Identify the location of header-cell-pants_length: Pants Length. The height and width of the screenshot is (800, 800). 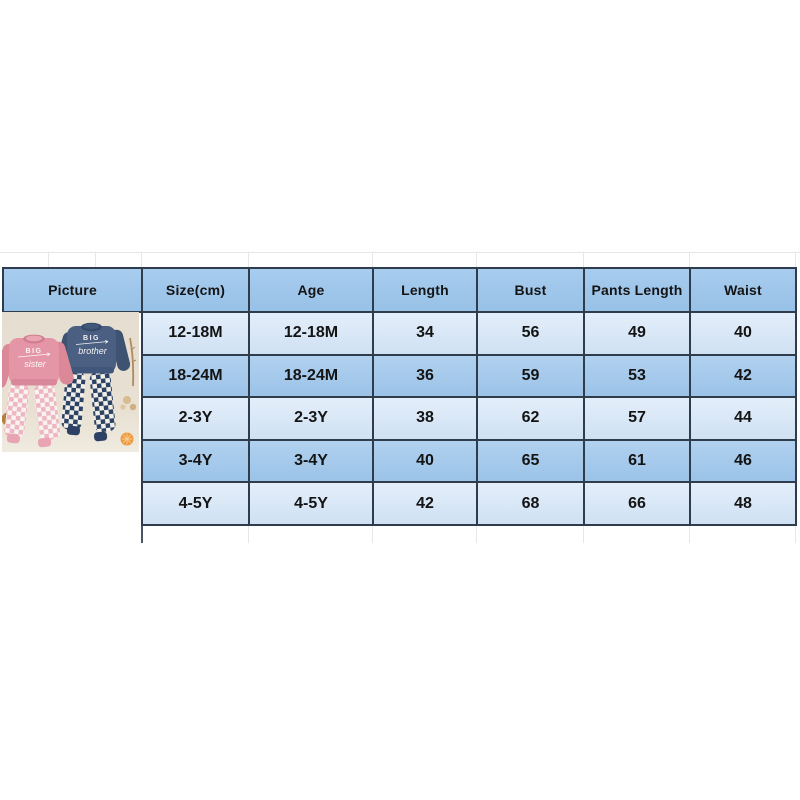
(637, 290).